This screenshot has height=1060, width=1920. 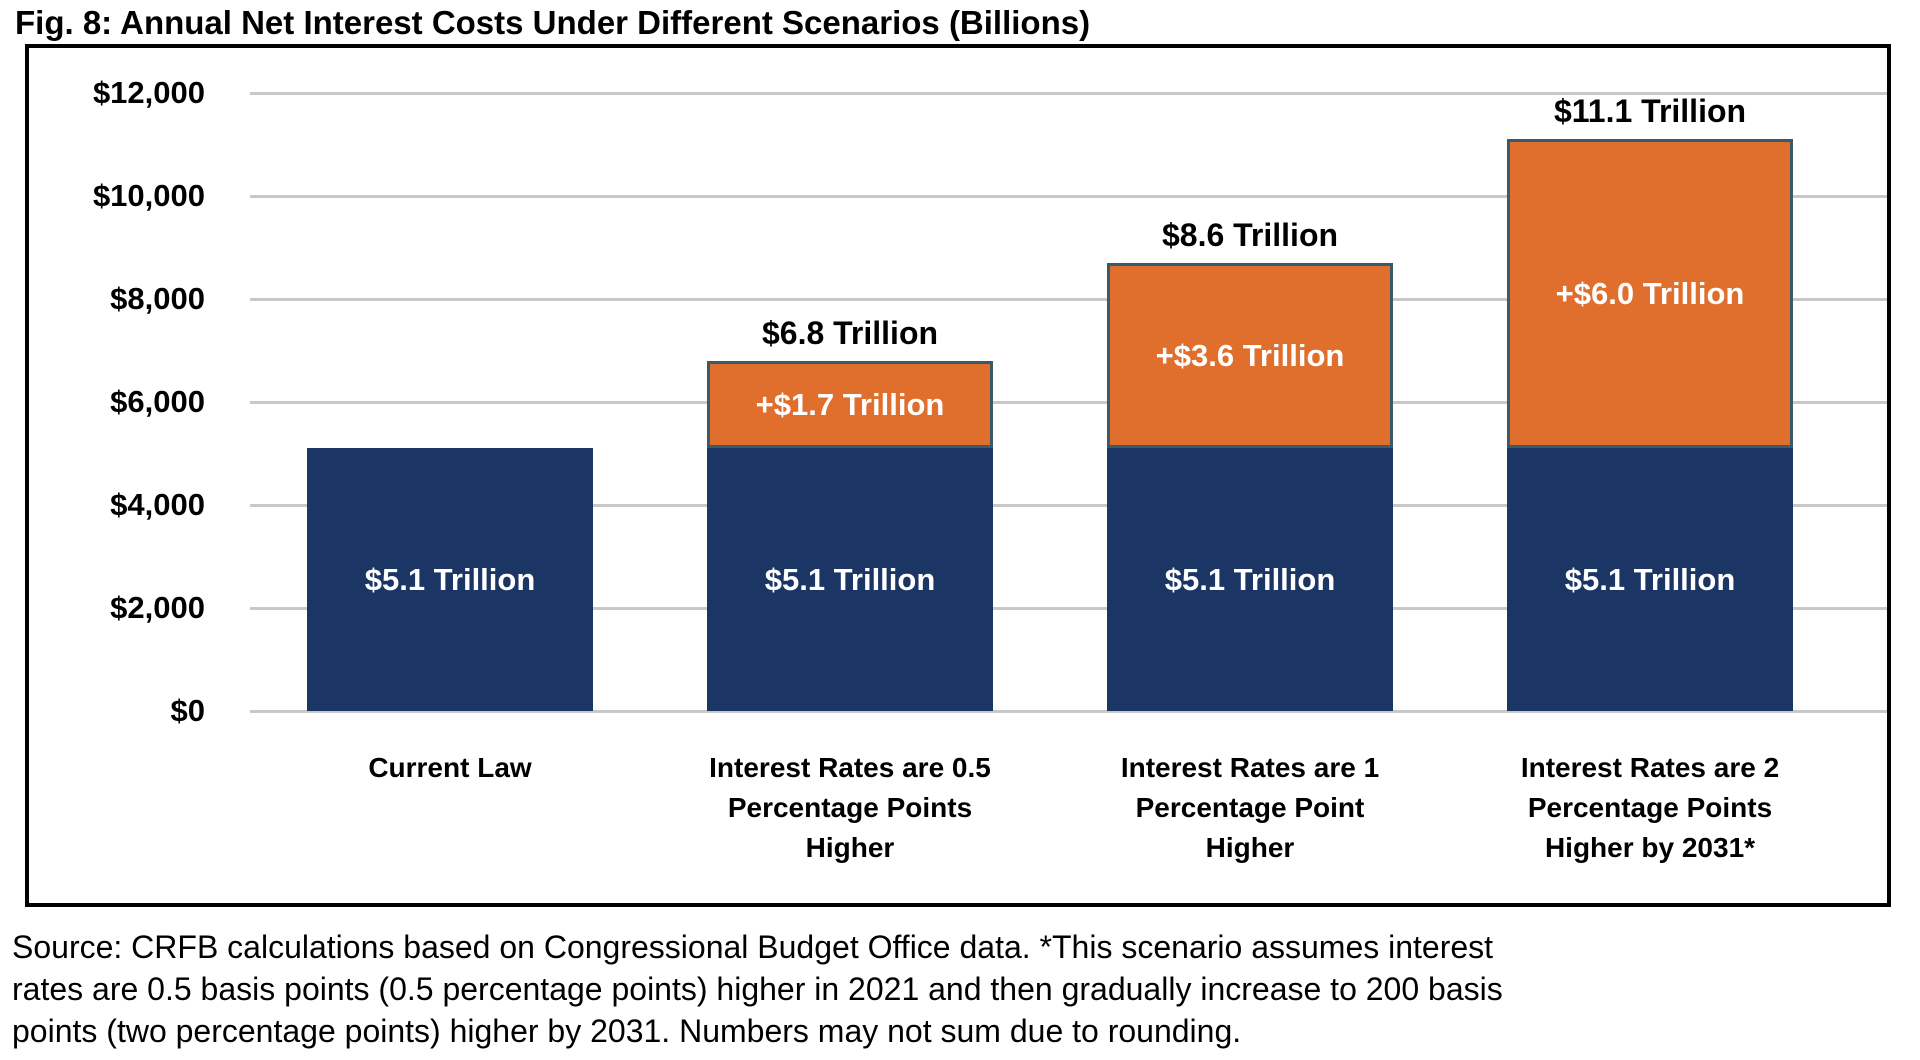 I want to click on increase-segment: +$6.0 Trillion, so click(x=1650, y=294).